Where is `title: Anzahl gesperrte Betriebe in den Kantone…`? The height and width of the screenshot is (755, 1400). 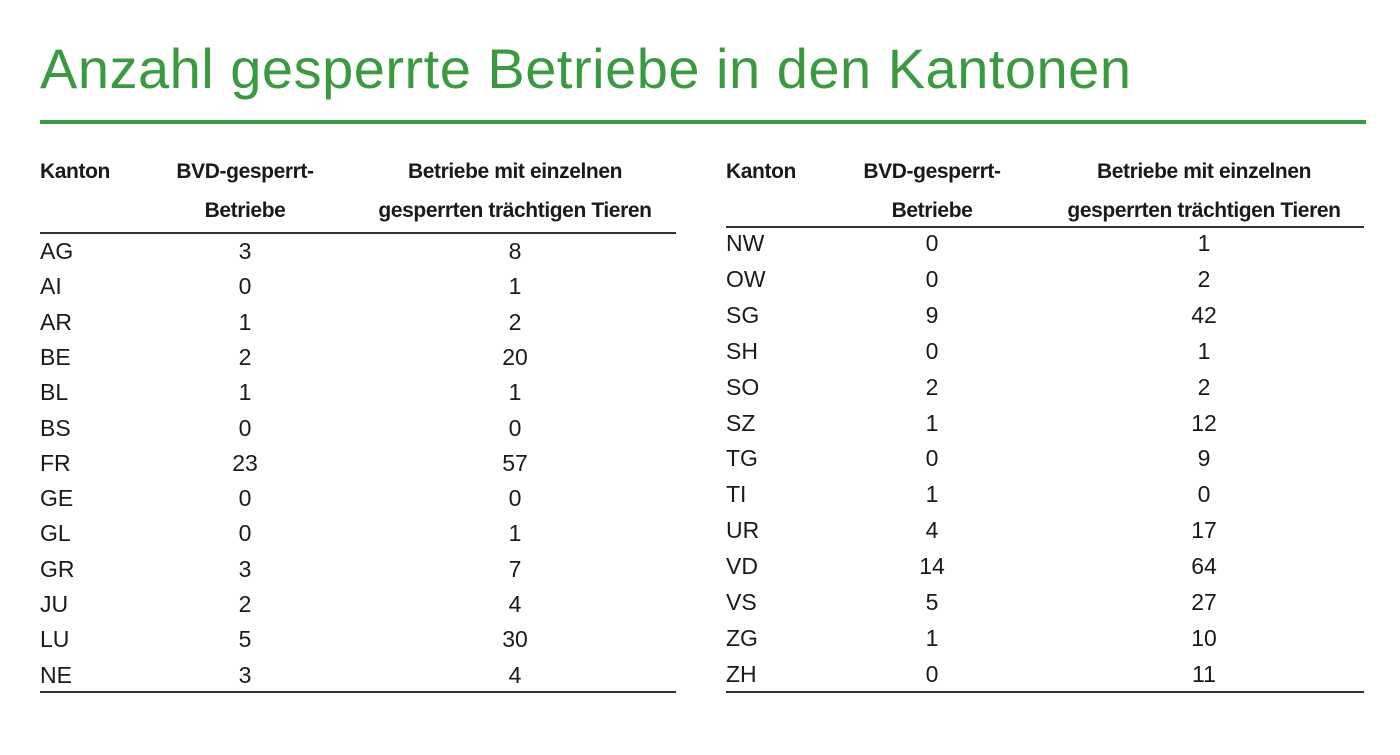 title: Anzahl gesperrte Betriebe in den Kantone… is located at coordinates (586, 68).